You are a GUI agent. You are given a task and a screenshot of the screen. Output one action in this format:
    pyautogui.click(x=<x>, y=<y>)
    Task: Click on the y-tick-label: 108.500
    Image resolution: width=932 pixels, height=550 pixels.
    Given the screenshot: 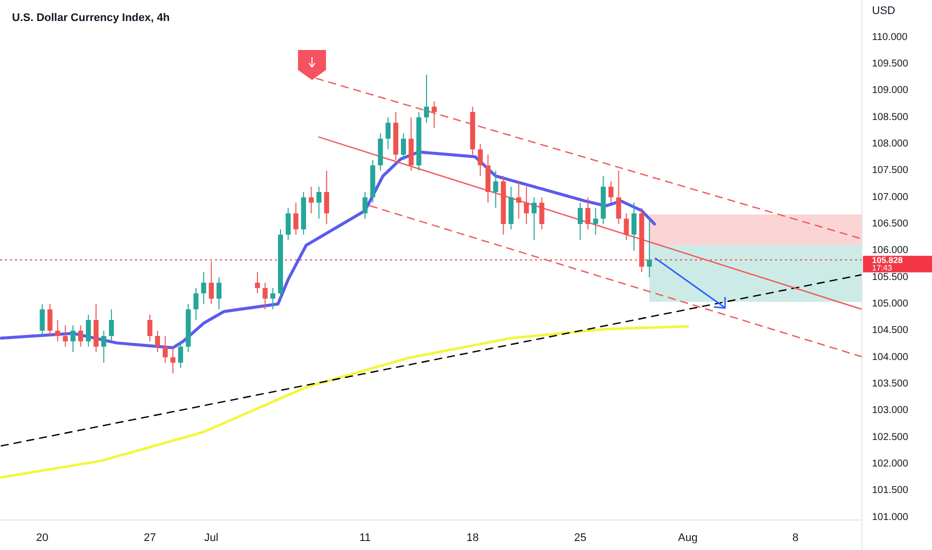 What is the action you would take?
    pyautogui.click(x=890, y=117)
    